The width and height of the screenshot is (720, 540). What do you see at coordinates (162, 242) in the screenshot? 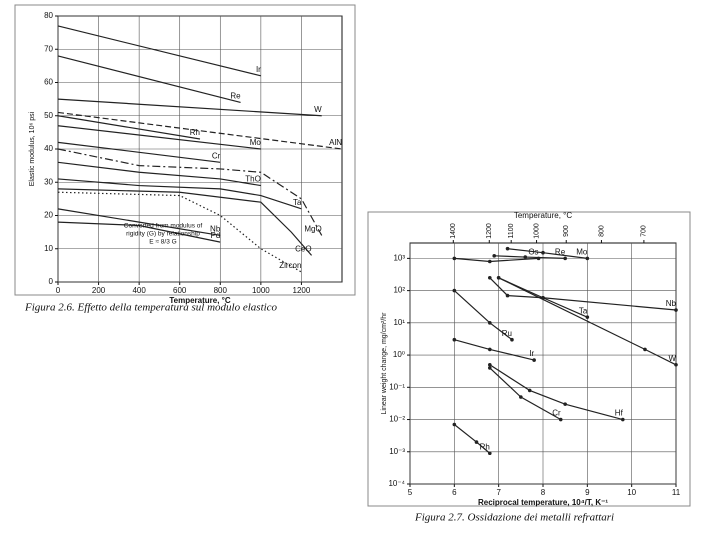
I see `annotation: E ≈ 8/3 G` at bounding box center [162, 242].